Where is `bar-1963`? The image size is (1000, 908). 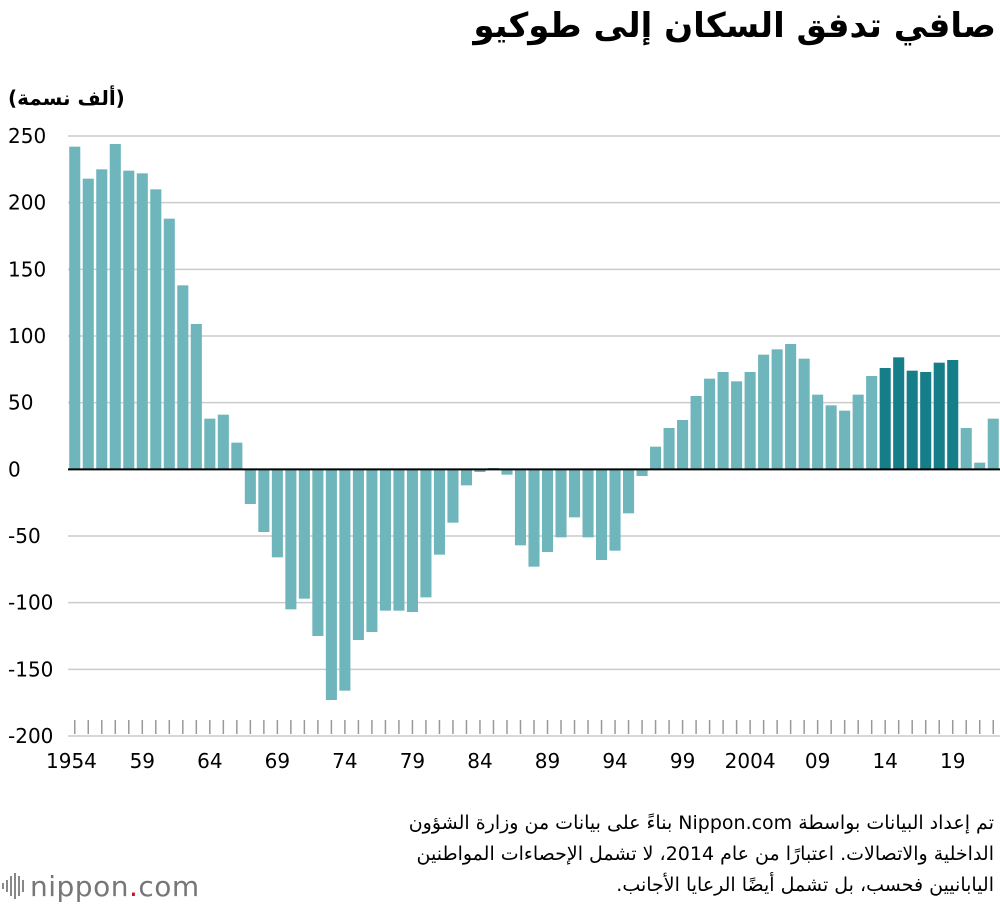
bar-1963 is located at coordinates (196, 397).